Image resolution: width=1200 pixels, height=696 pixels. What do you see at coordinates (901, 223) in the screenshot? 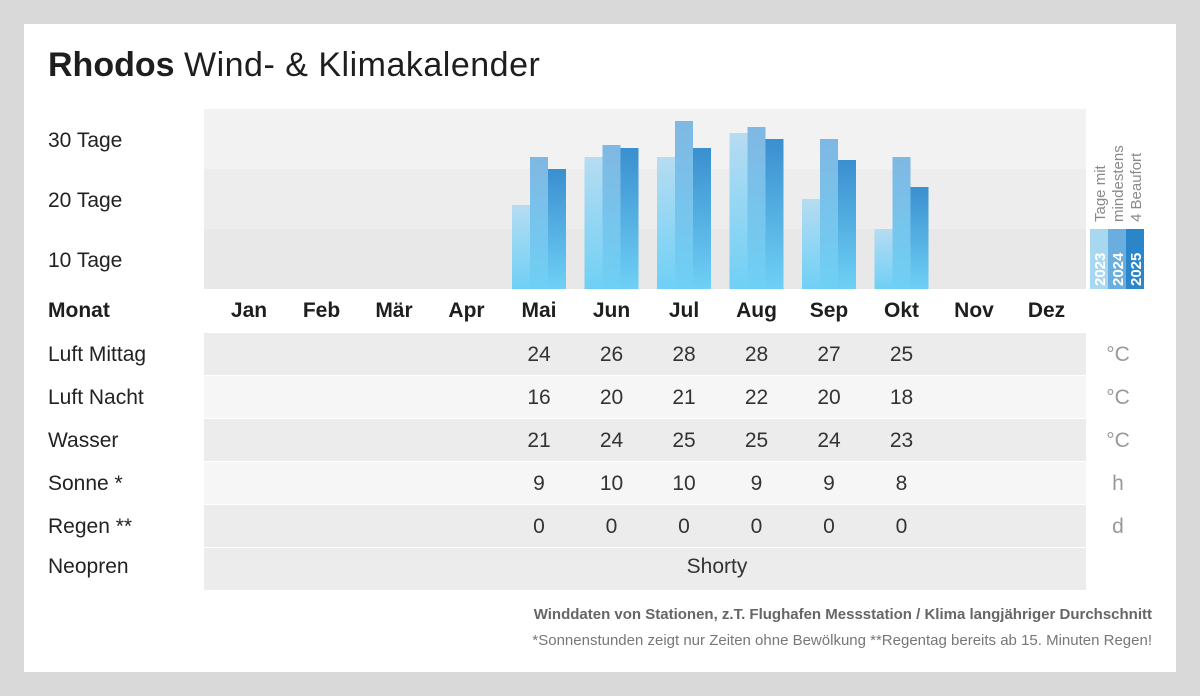
I see `bar-2024-Okt` at bounding box center [901, 223].